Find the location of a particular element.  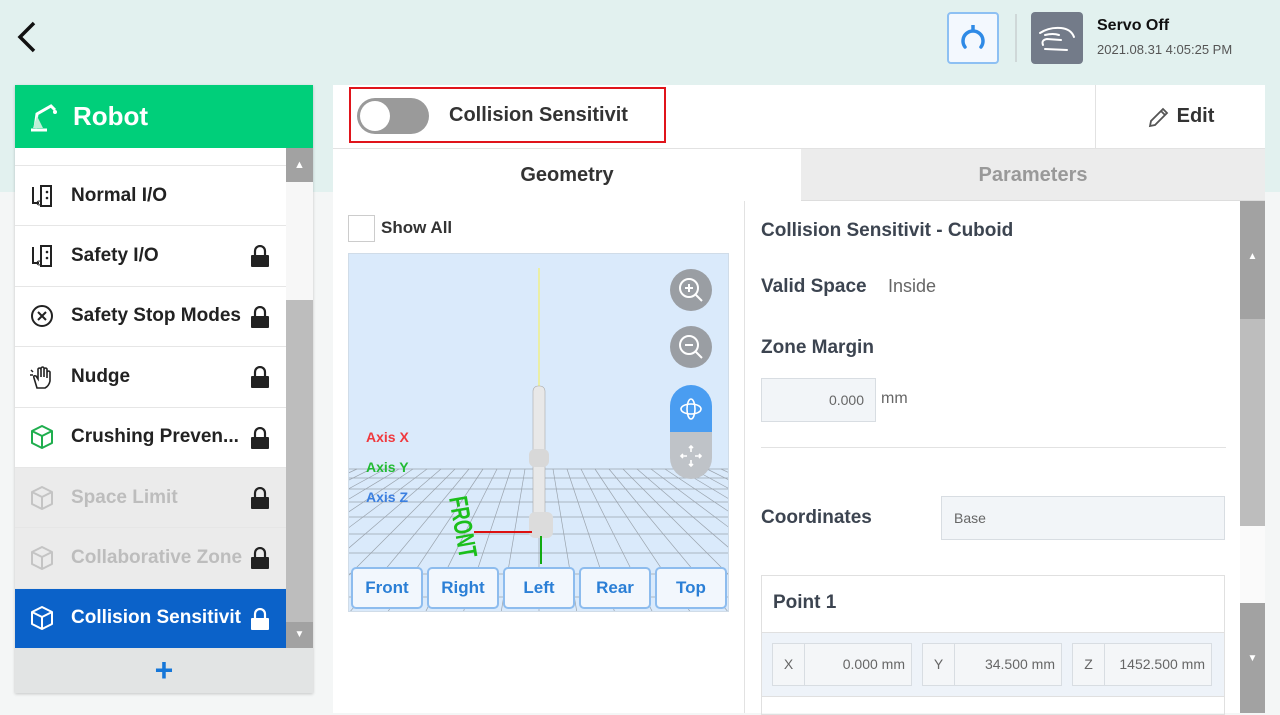

details-scrollbar: ▲ ▼ is located at coordinates (1252, 457).